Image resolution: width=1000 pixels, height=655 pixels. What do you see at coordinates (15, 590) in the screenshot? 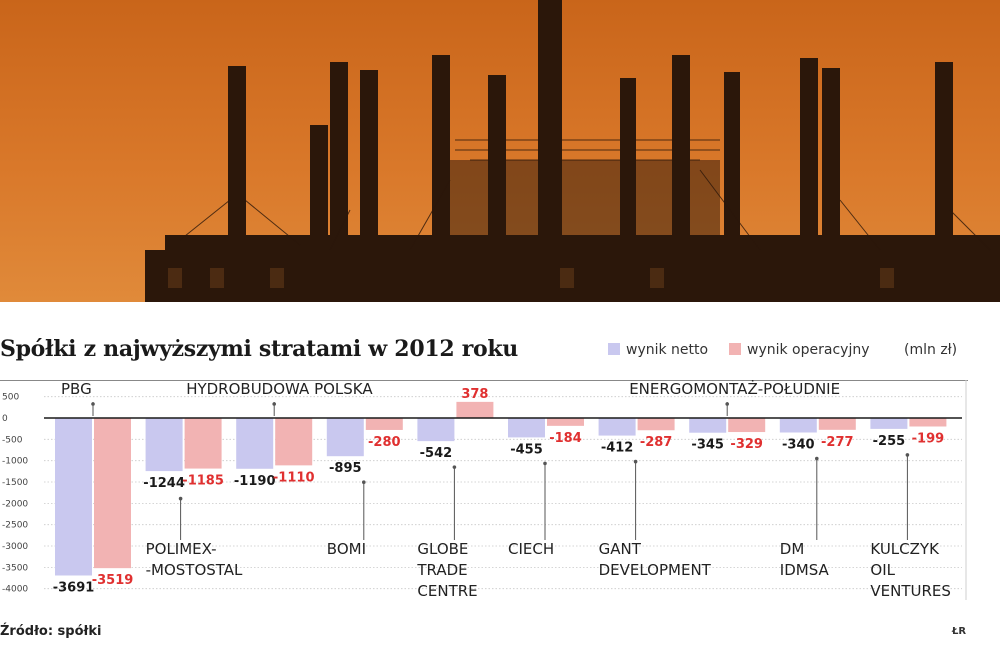
I see `y-tick-label: -4000` at bounding box center [15, 590].